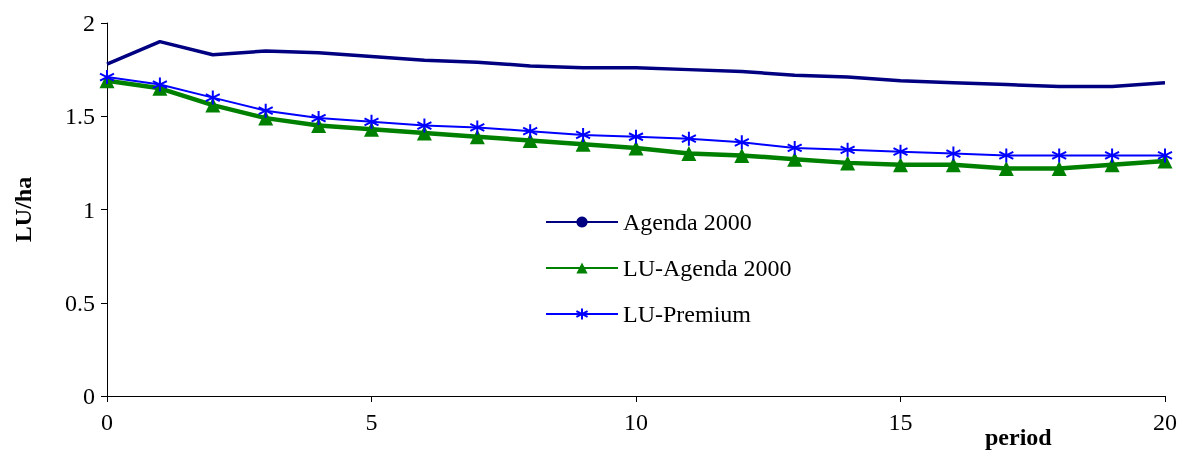 Image resolution: width=1188 pixels, height=460 pixels. What do you see at coordinates (89, 209) in the screenshot?
I see `y-tick-label: 1` at bounding box center [89, 209].